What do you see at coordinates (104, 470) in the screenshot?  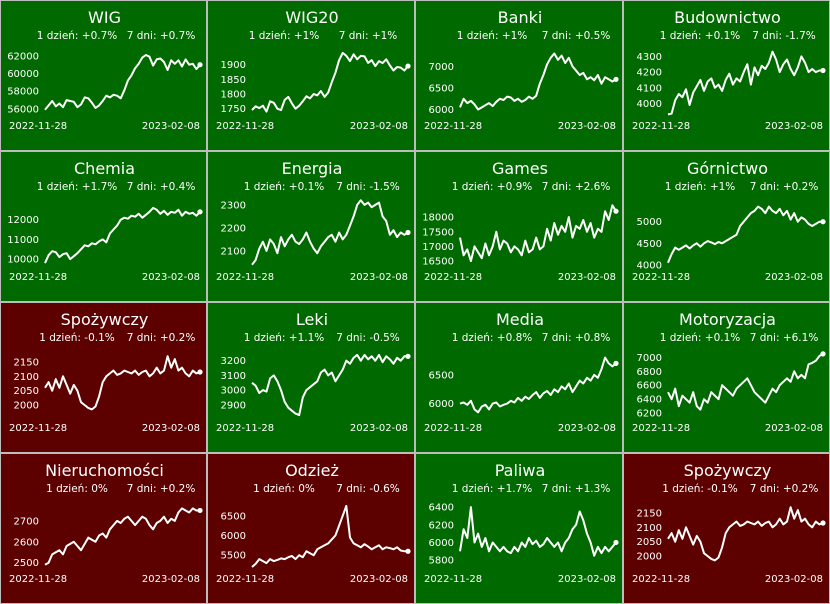 I see `chart-title: Nieruchomości` at bounding box center [104, 470].